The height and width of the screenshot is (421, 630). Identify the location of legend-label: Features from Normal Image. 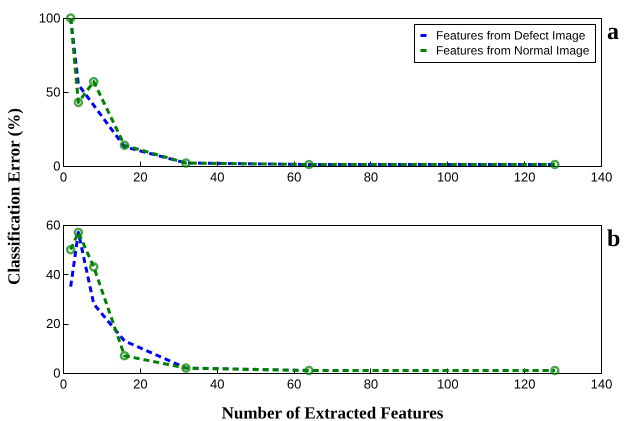
(513, 51).